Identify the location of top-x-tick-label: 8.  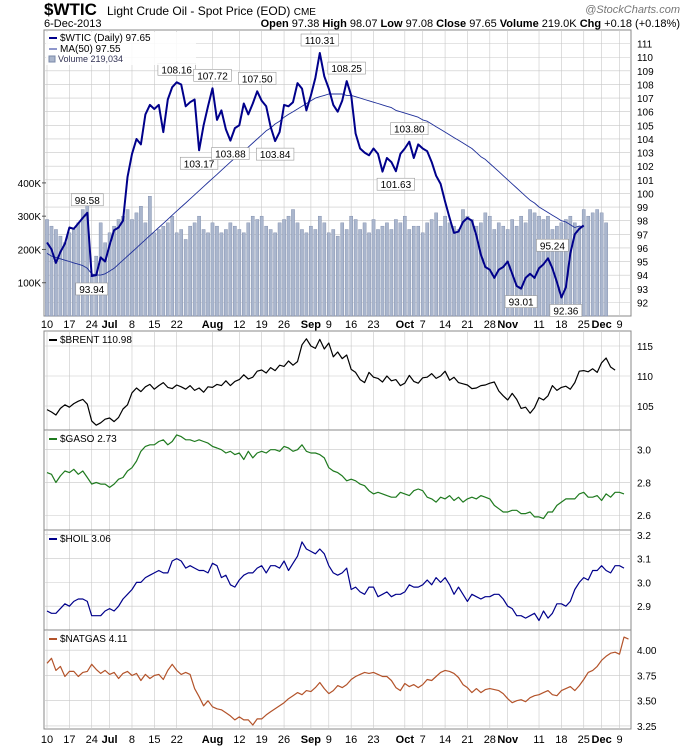
(132, 325).